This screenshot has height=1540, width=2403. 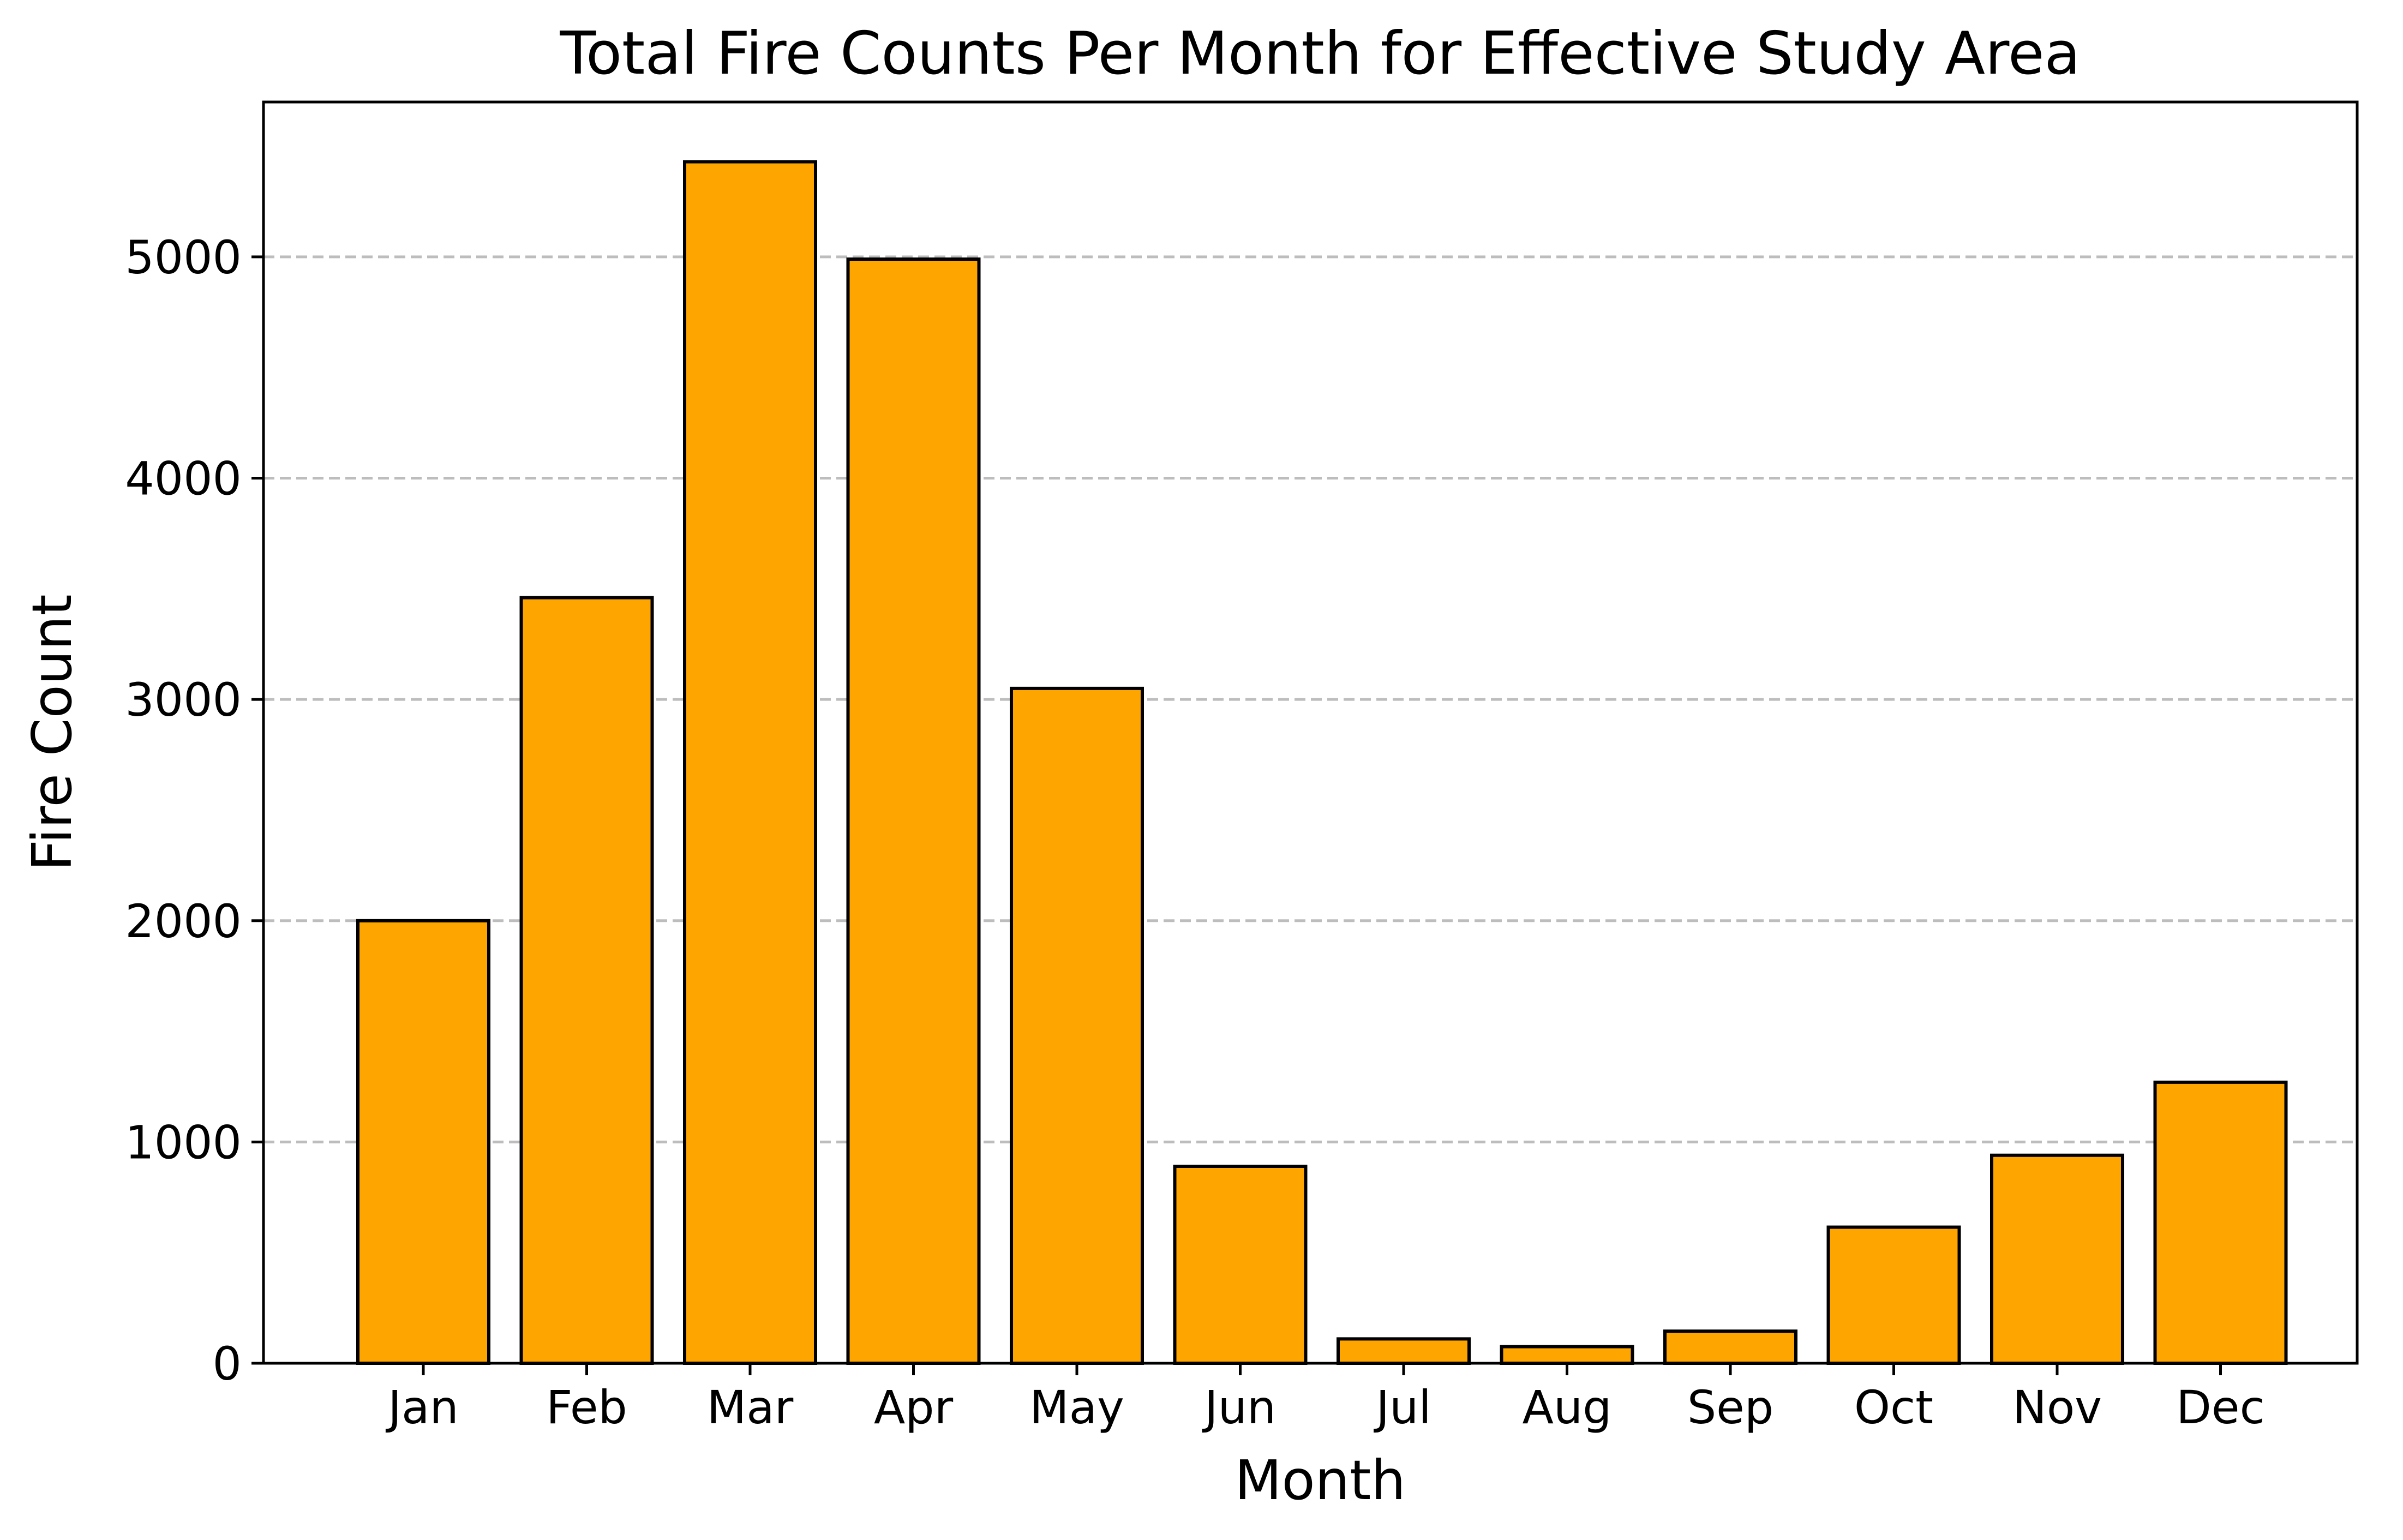 I want to click on y-axis-label: Fire Count, so click(x=52, y=732).